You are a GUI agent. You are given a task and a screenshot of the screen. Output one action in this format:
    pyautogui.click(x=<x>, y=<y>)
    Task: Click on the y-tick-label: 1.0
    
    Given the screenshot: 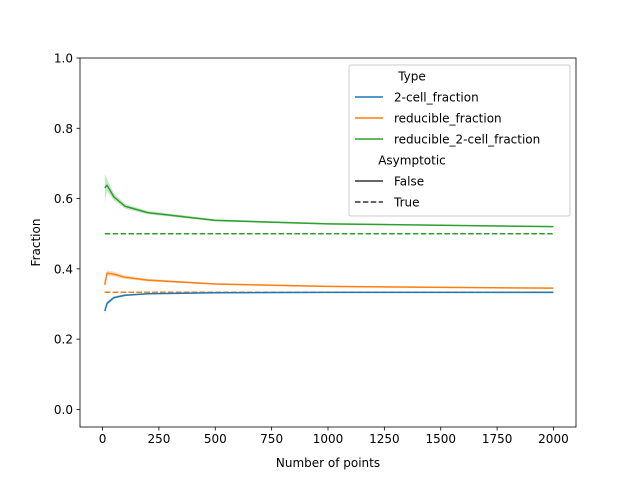 What is the action you would take?
    pyautogui.click(x=63, y=59)
    